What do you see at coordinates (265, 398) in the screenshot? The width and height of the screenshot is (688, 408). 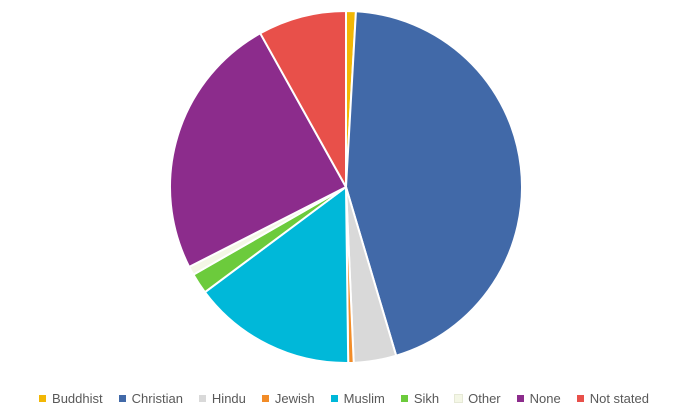 I see `legend-swatch-jewish` at bounding box center [265, 398].